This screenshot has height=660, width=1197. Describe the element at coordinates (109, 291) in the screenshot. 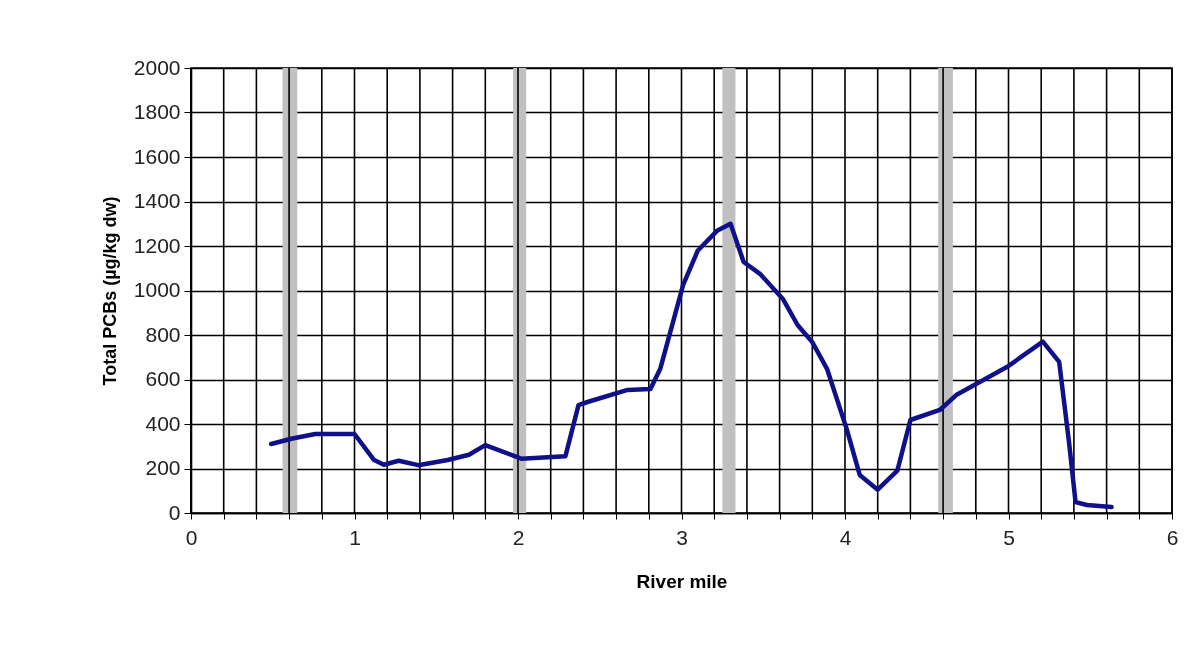

I see `y-axis-title: Total PCBs (µg/kg dw)` at that location.